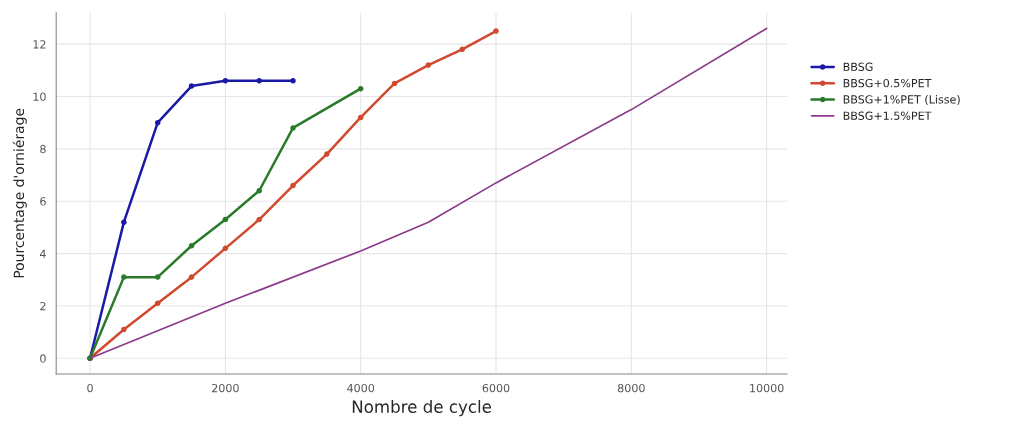  What do you see at coordinates (43, 306) in the screenshot?
I see `y-tick-label: 2` at bounding box center [43, 306].